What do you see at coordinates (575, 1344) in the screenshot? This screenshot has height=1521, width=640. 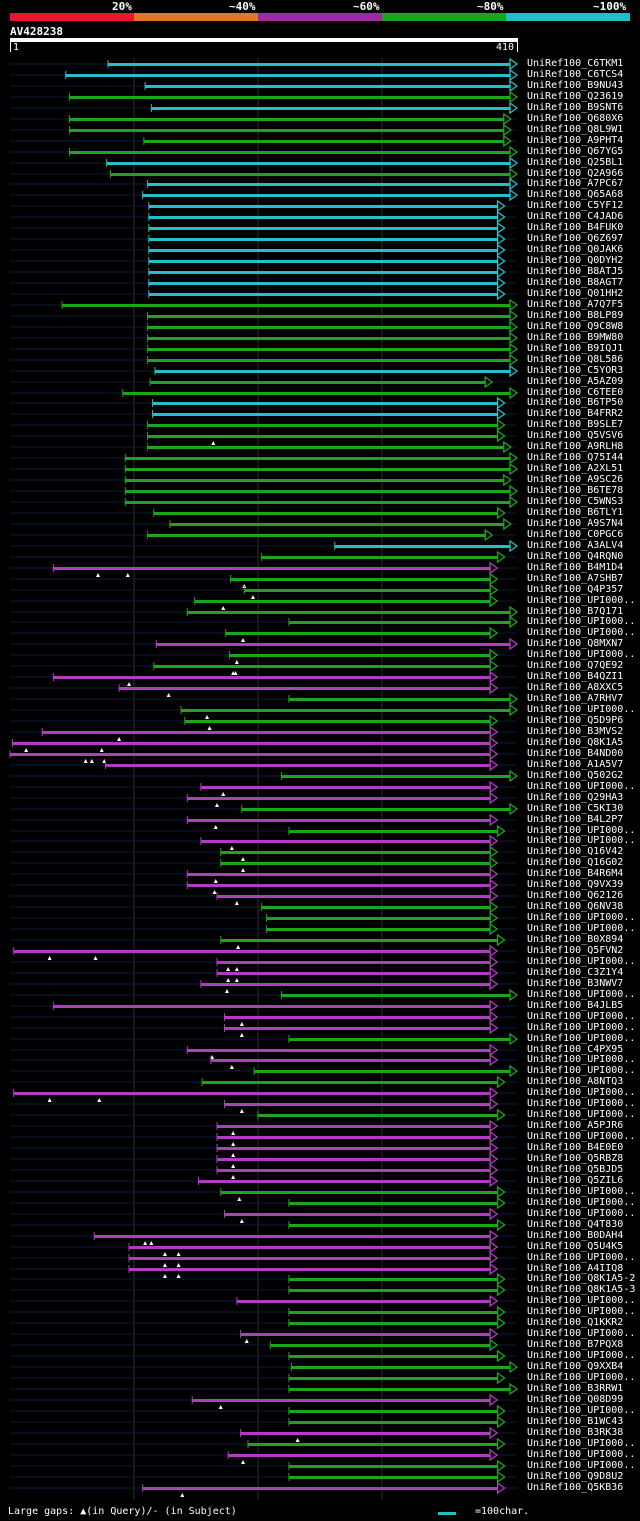 I see `hit-label: UniRef100_B7PQX8` at bounding box center [575, 1344].